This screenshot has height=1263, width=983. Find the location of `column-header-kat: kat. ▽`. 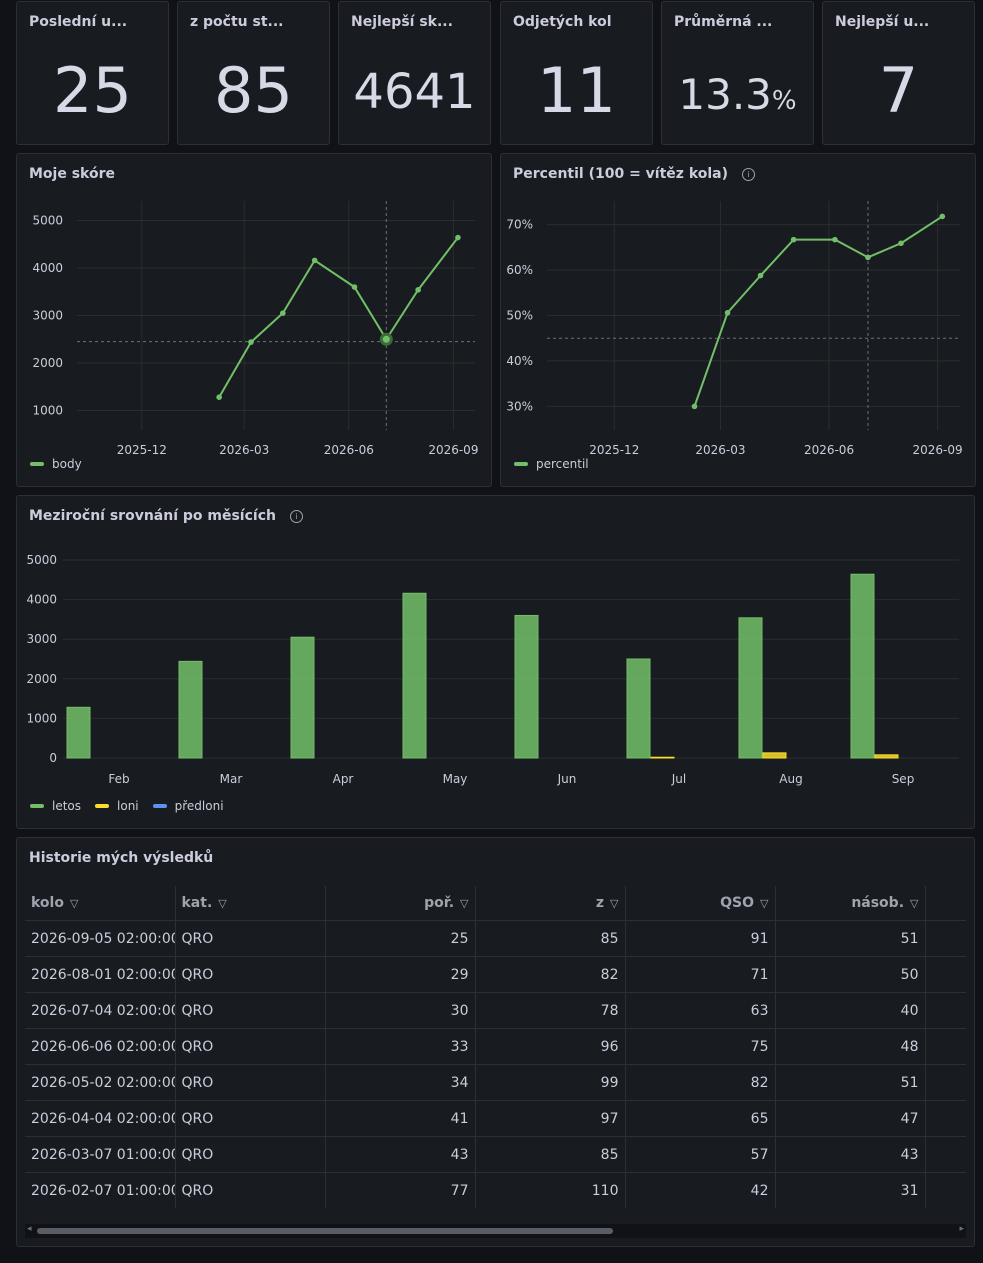

column-header-kat: kat. ▽ is located at coordinates (250, 903).